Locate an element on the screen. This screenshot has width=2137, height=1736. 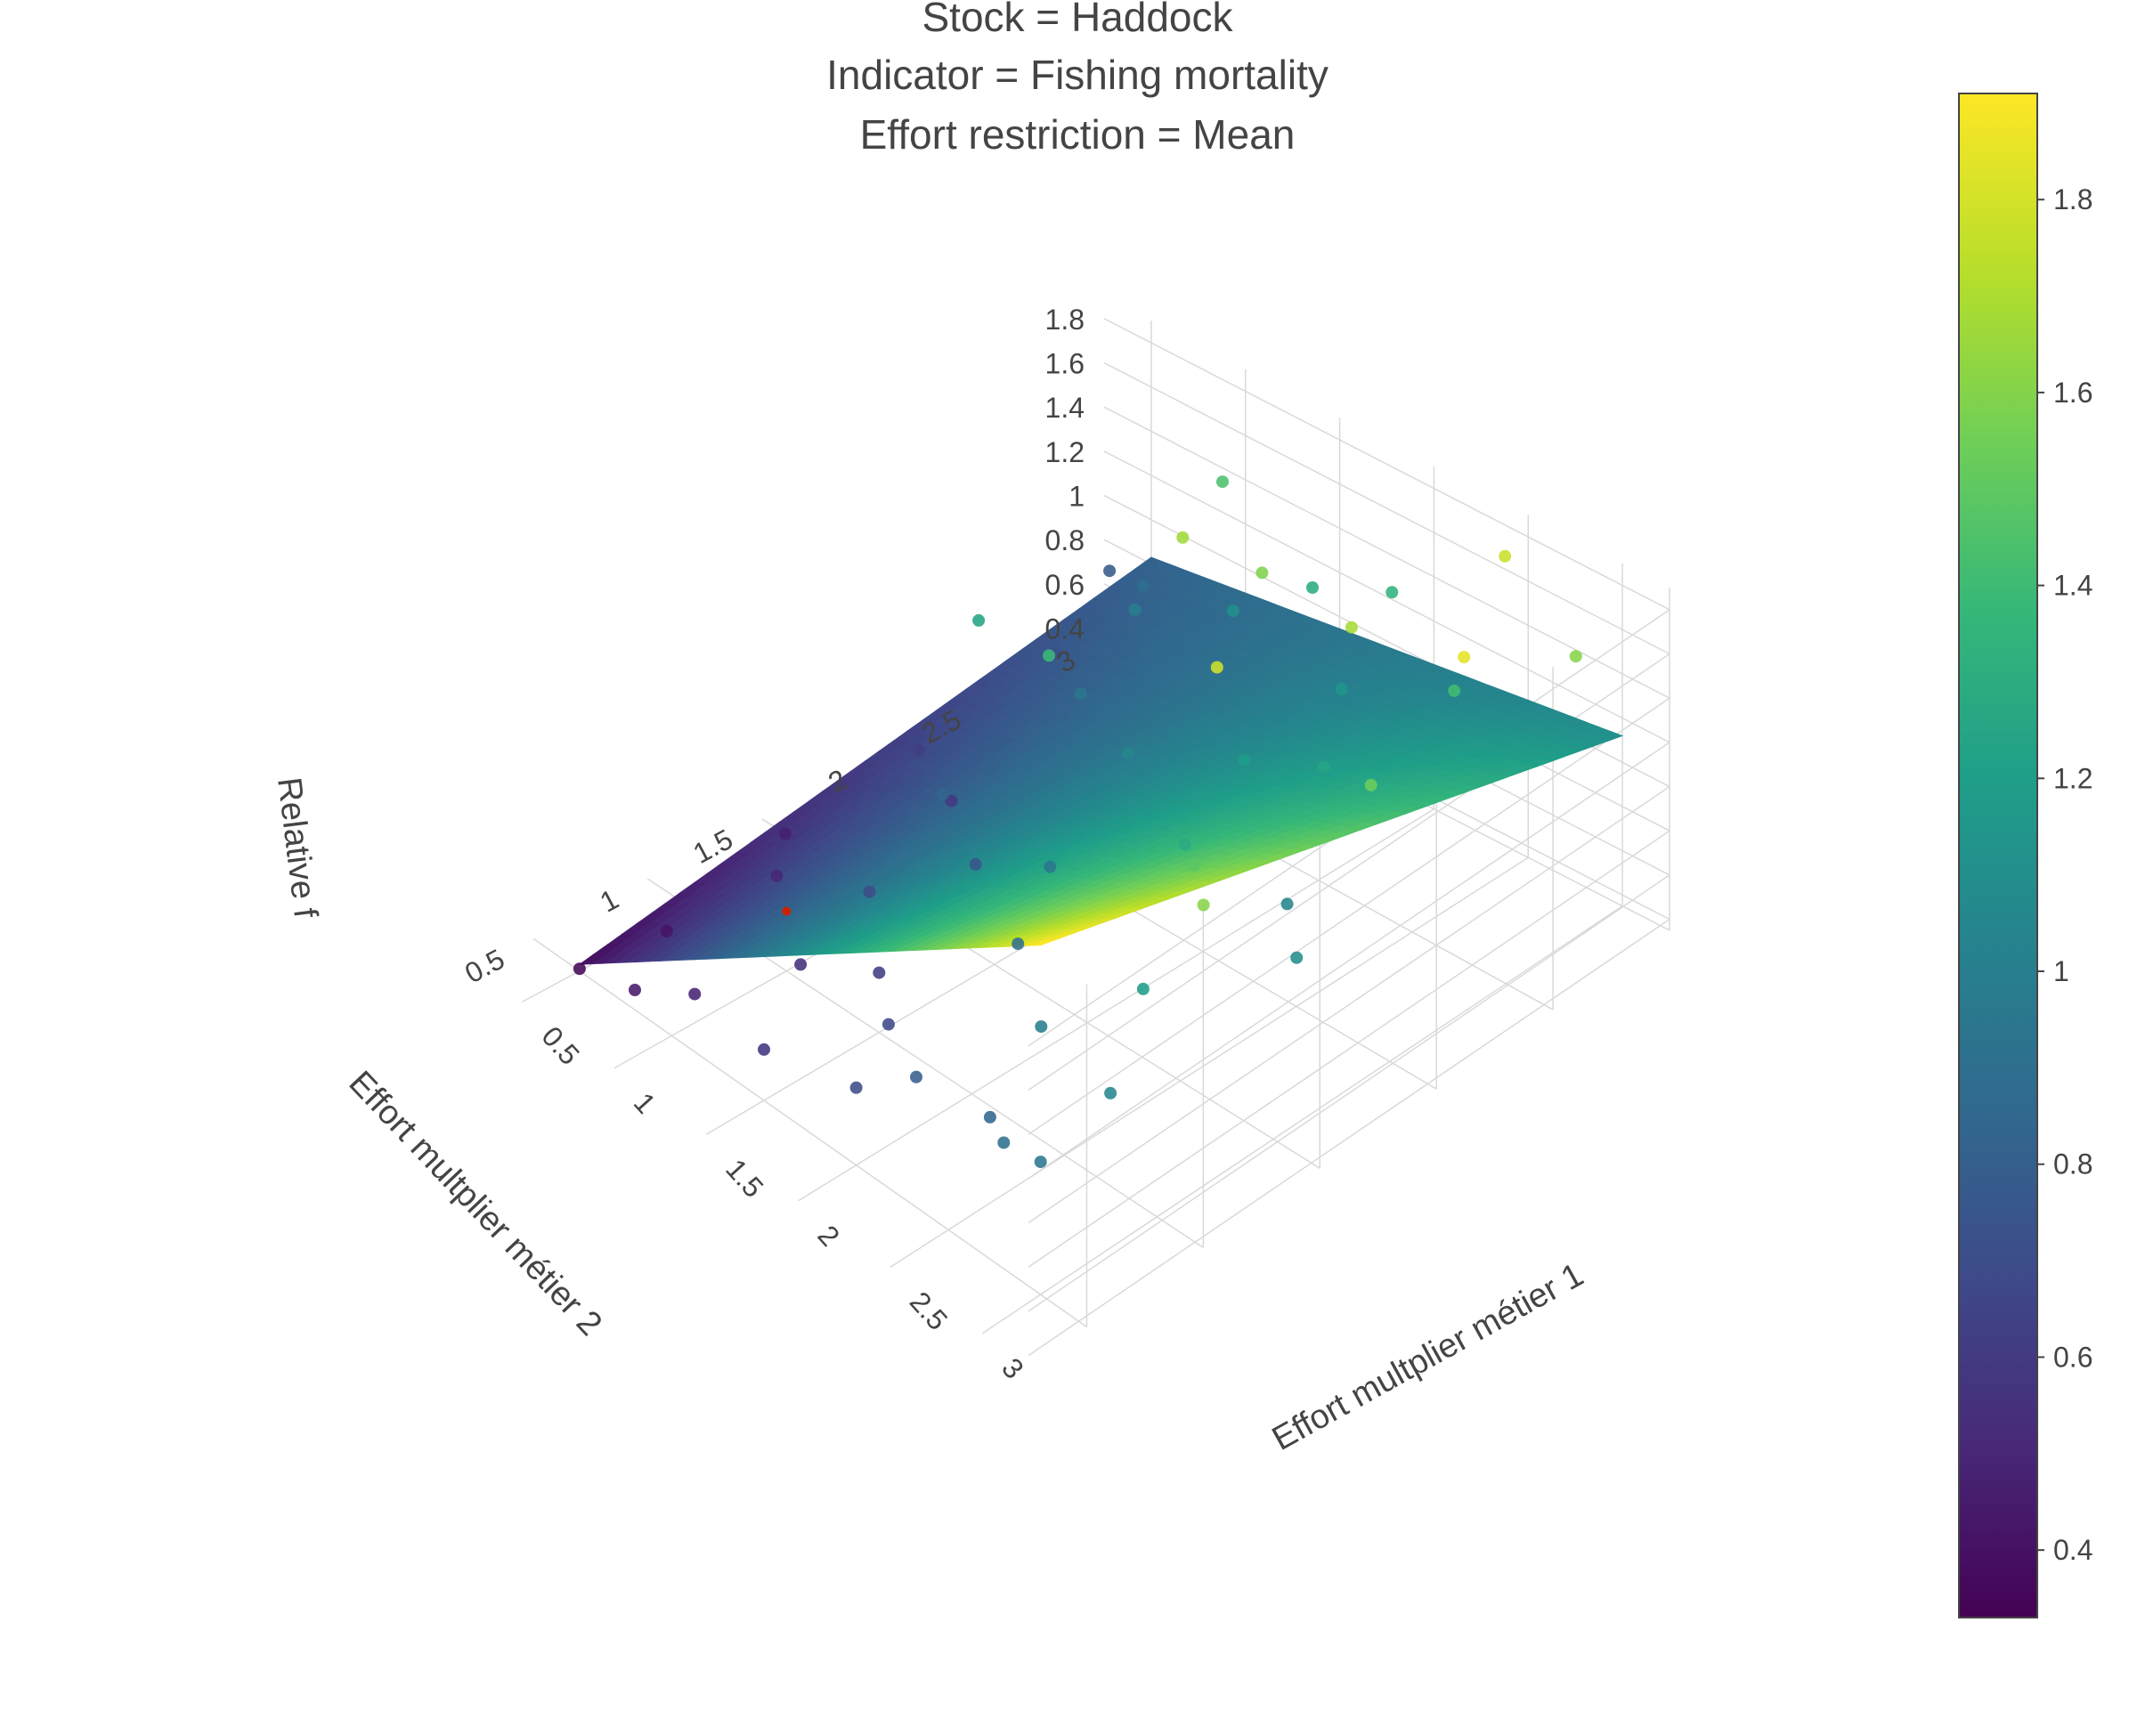
z-tick-label: 1.4 is located at coordinates (1065, 408).